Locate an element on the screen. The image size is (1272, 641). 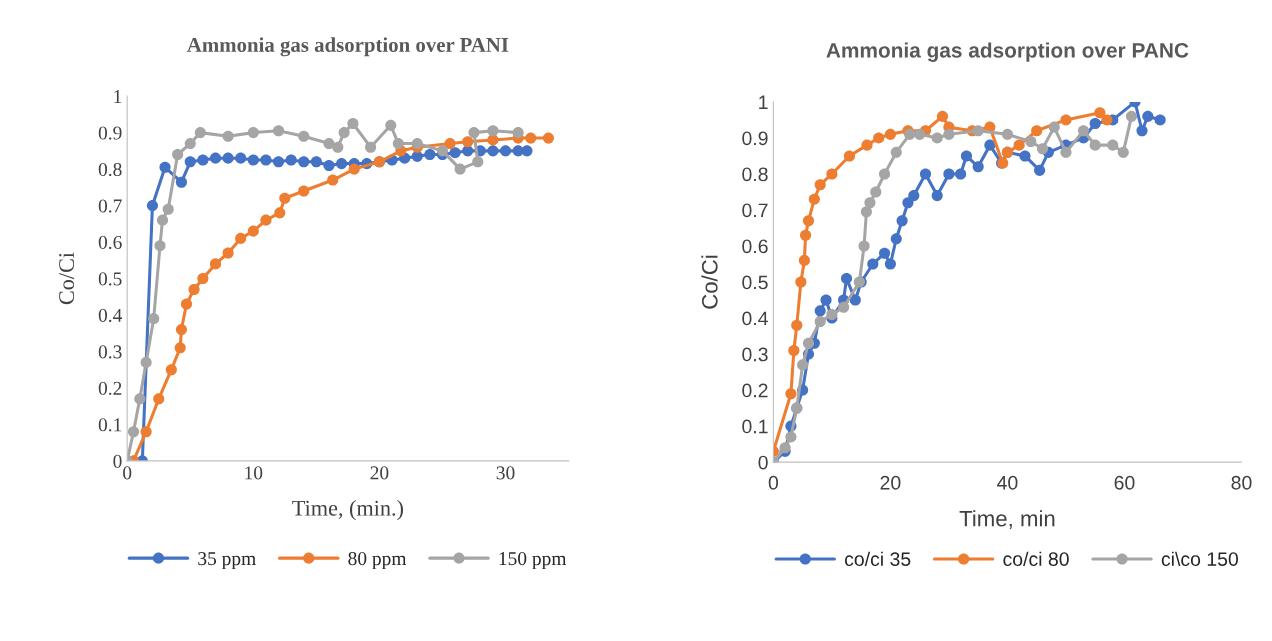
legend-label: 80 ppm is located at coordinates (377, 561).